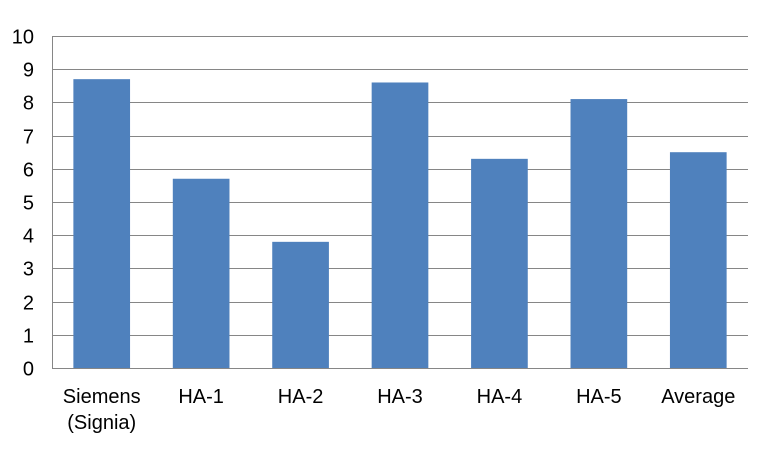  What do you see at coordinates (28, 304) in the screenshot?
I see `y-tick-label-2: 2` at bounding box center [28, 304].